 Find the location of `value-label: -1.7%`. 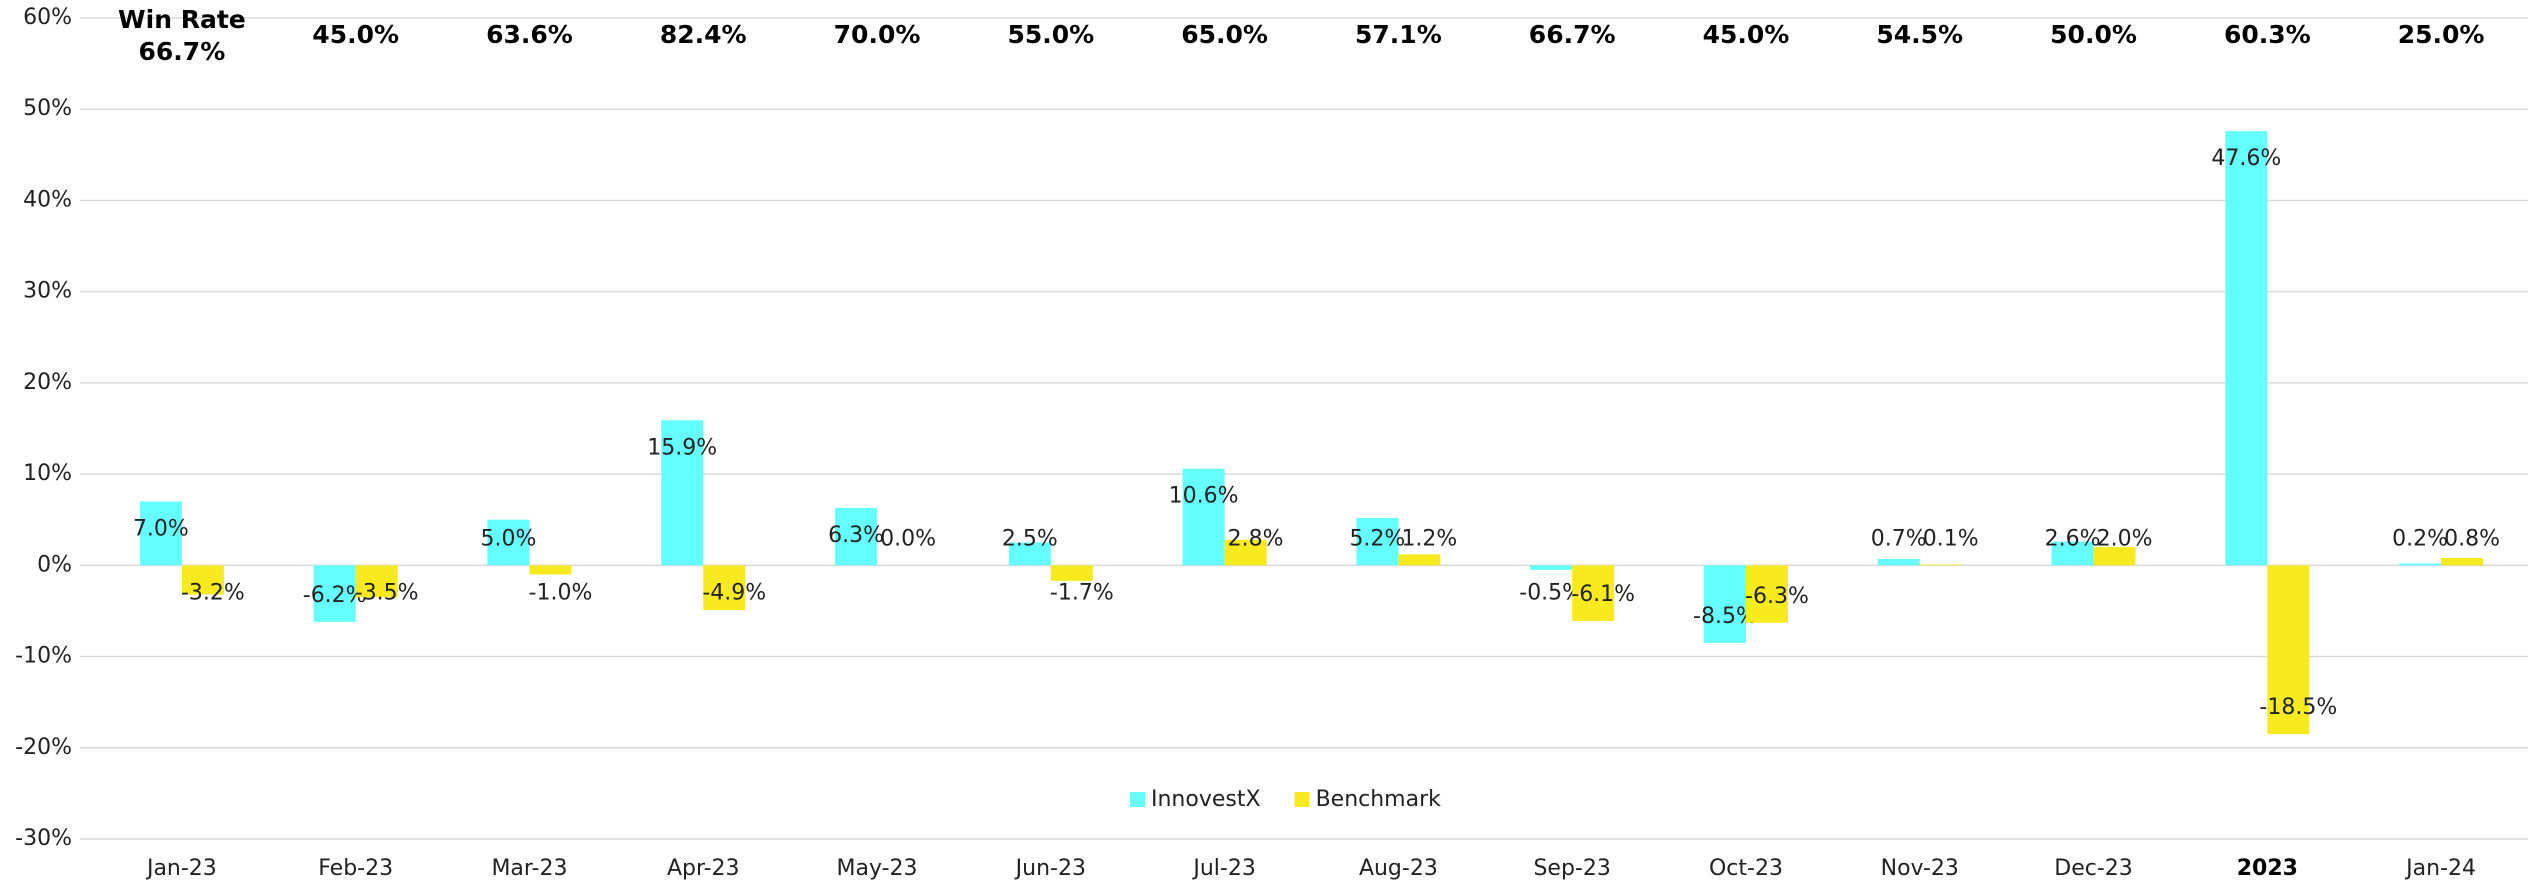

value-label: -1.7% is located at coordinates (1082, 592).